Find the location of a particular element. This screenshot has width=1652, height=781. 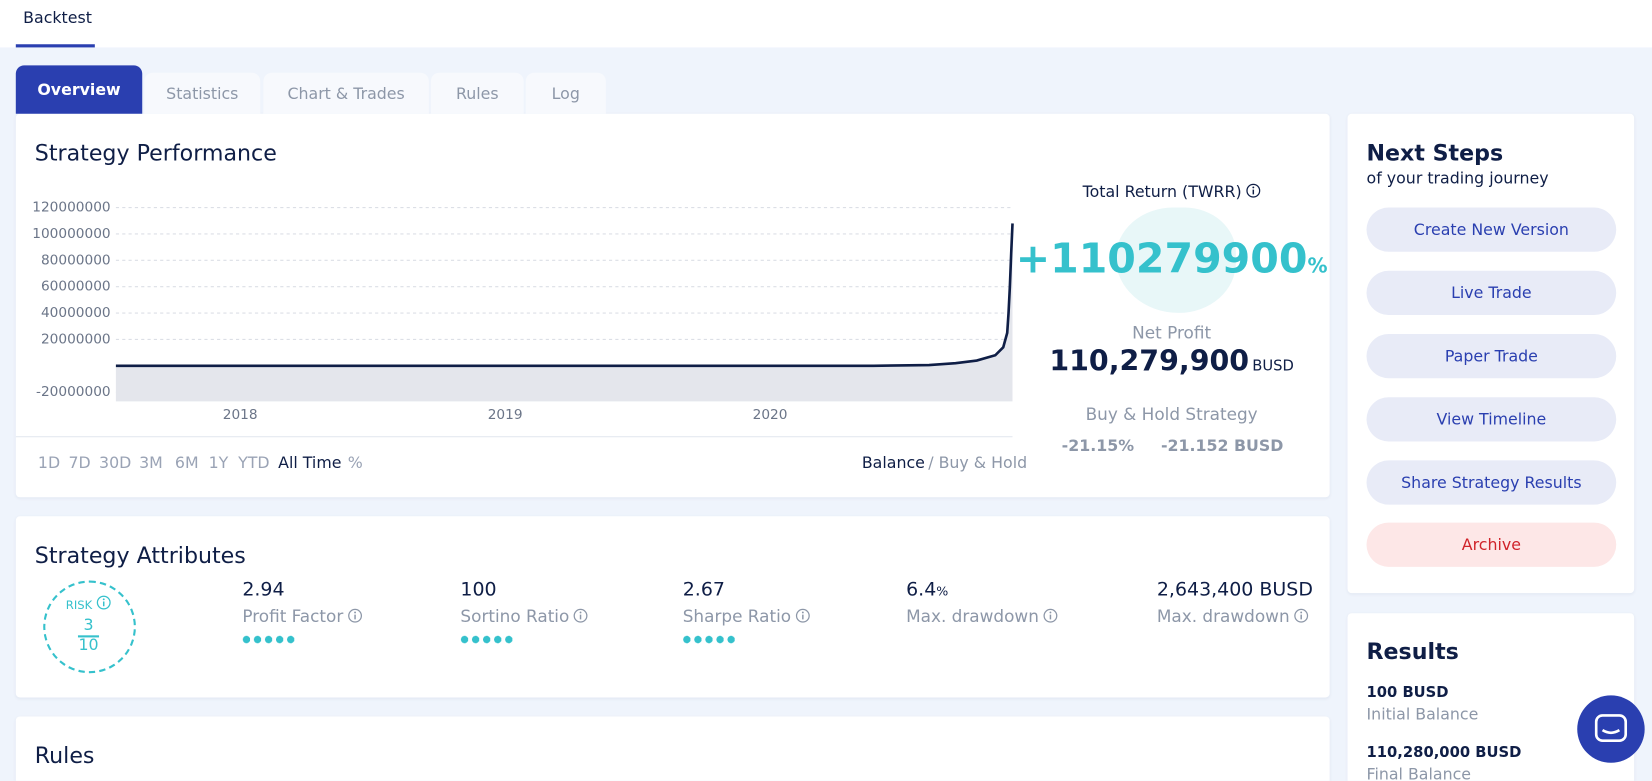

risk-value: 3 is located at coordinates (88, 625).